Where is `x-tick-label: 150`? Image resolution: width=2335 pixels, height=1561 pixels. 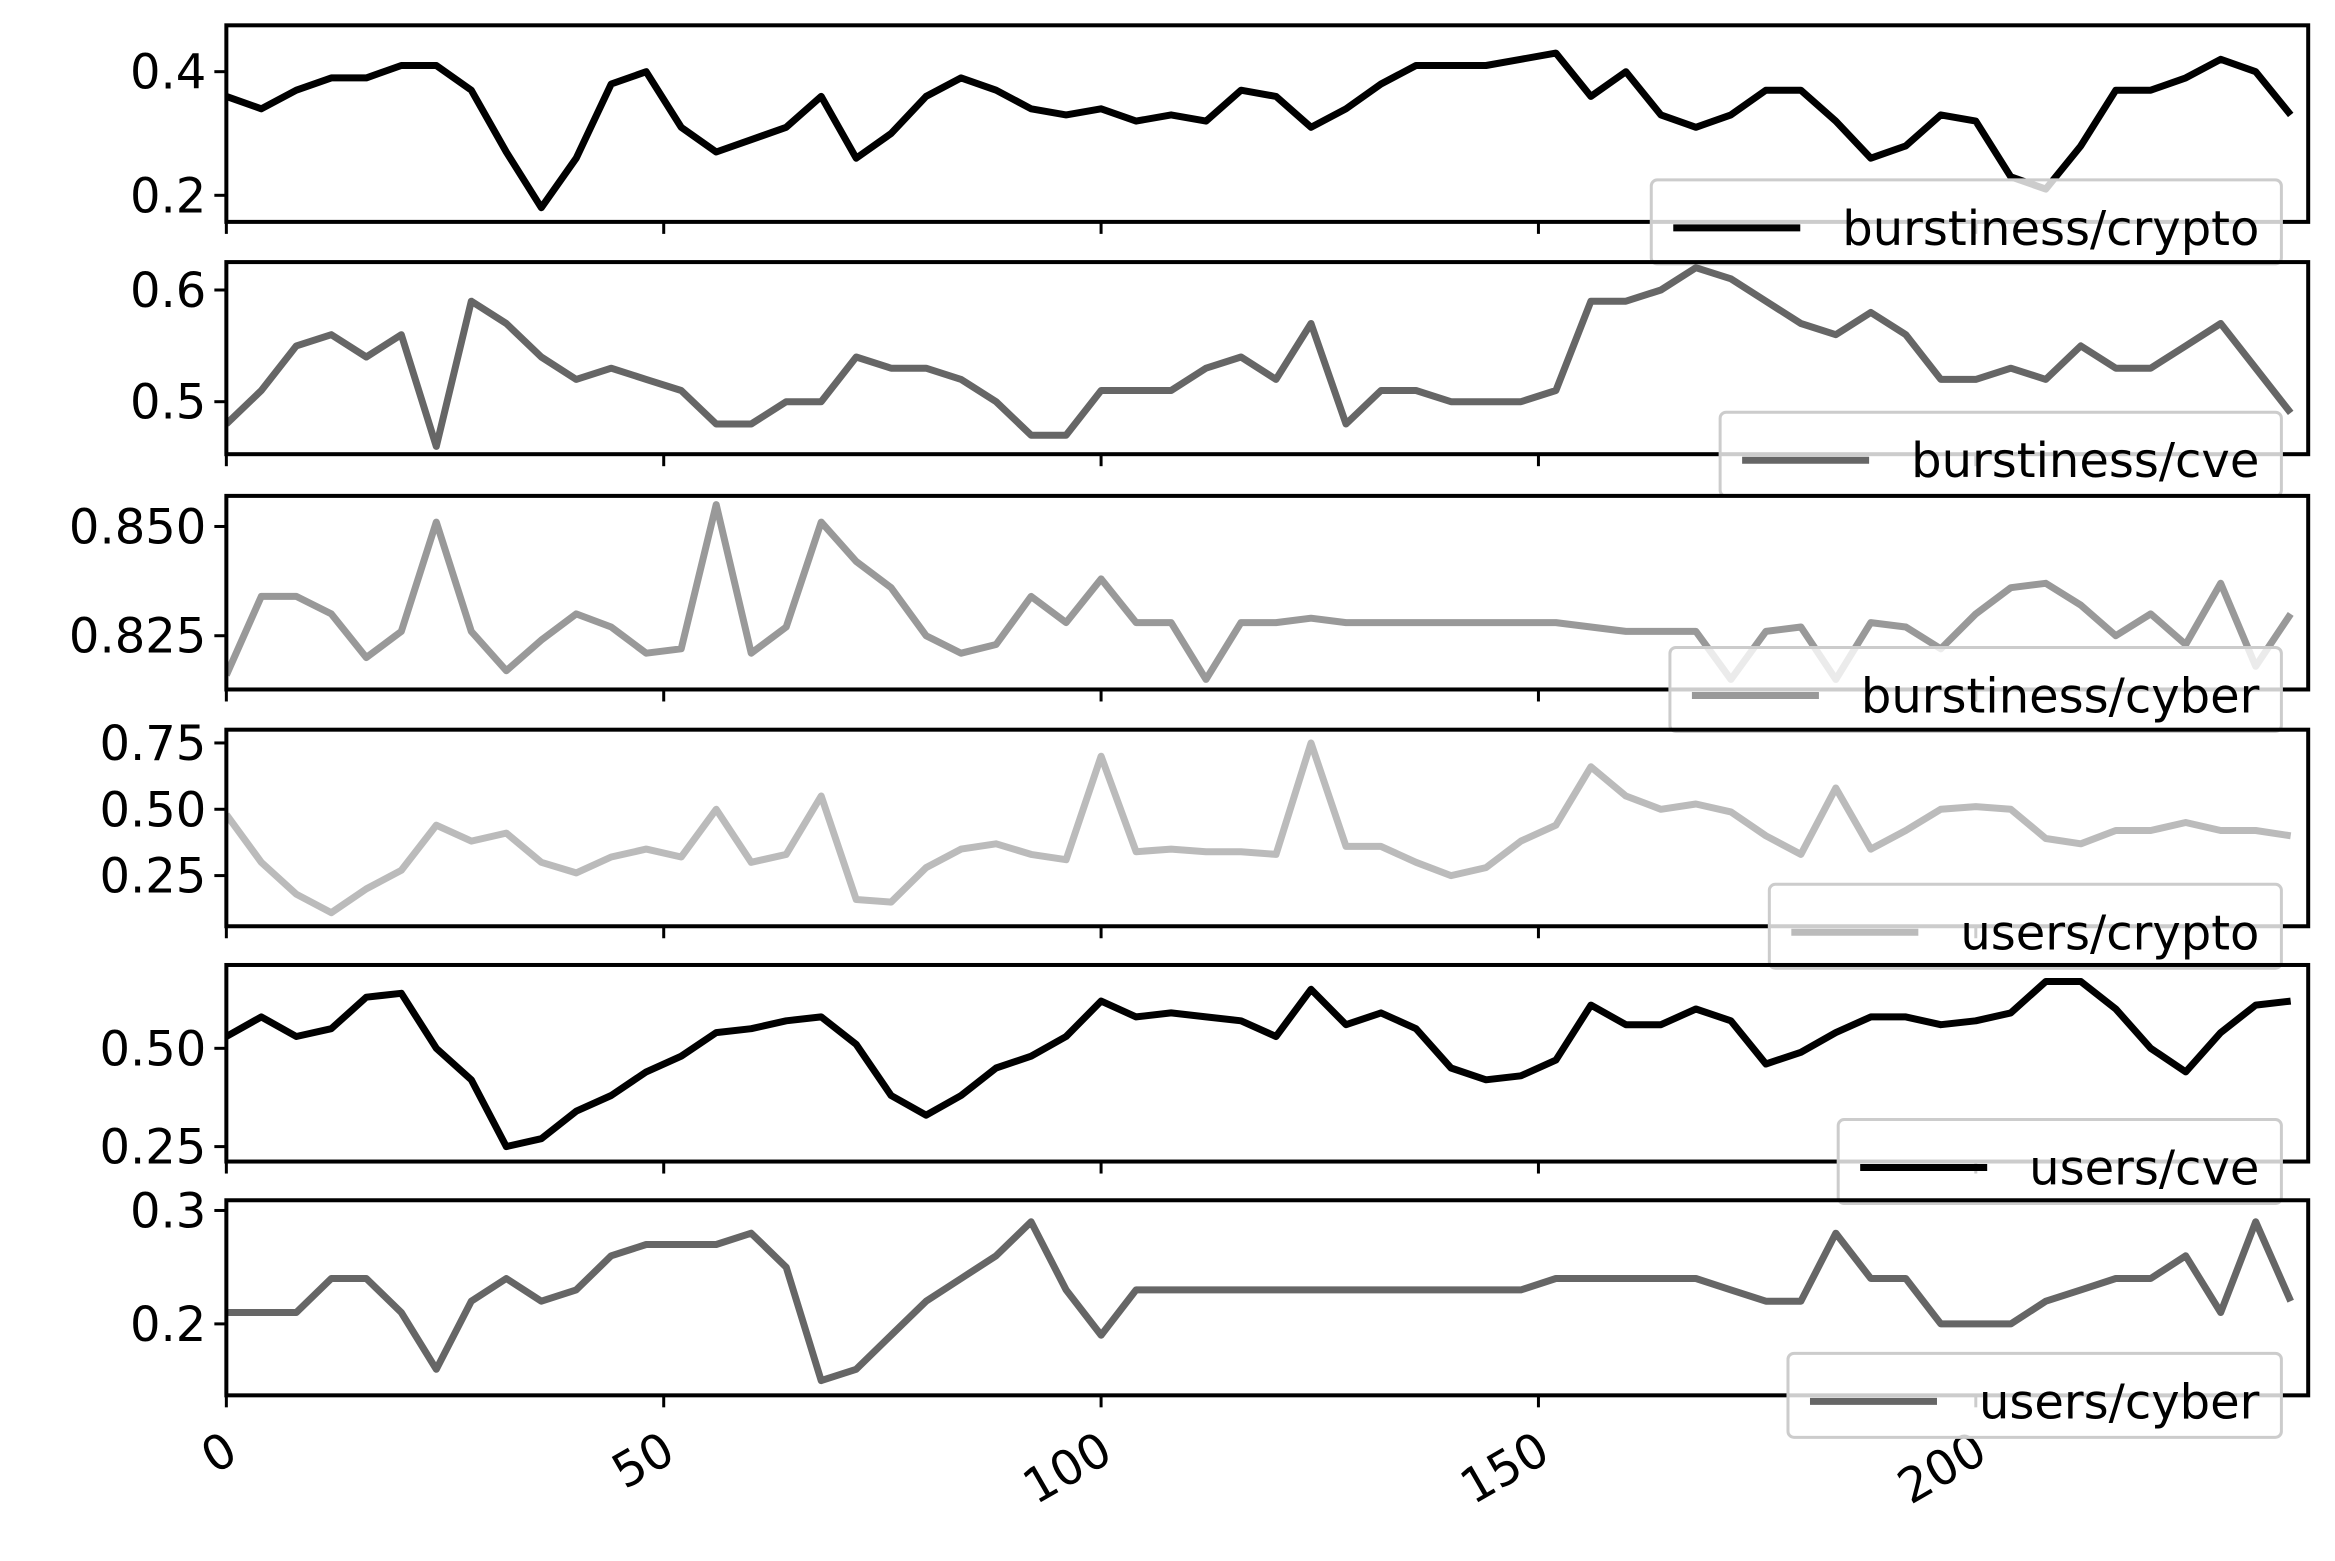 x-tick-label: 150 is located at coordinates (1504, 1468).